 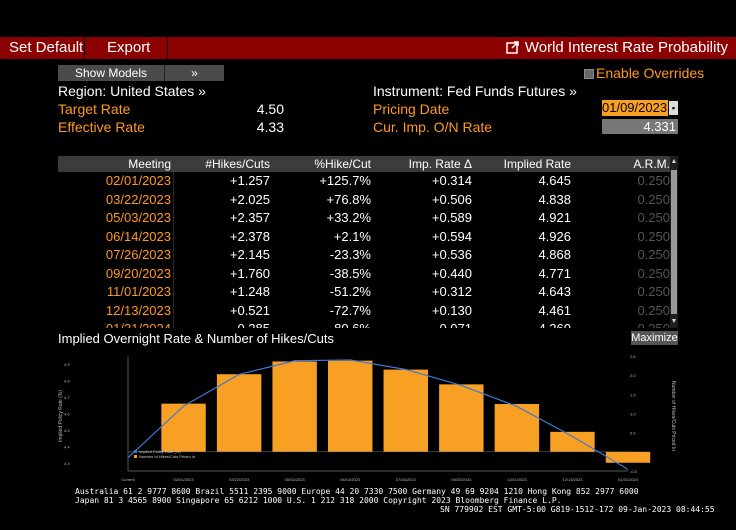 I want to click on table-row: 02/01/2023 +1.257 +125.7% +0.314 4.645 0.250, so click(x=365, y=181).